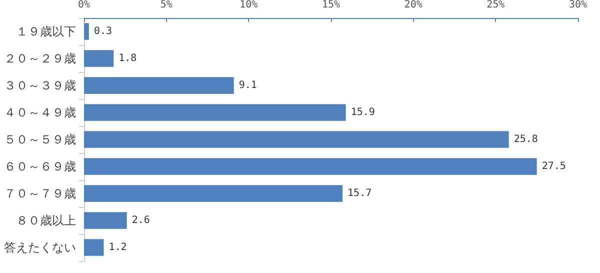 This screenshot has width=600, height=273. Describe the element at coordinates (554, 166) in the screenshot. I see `data-label: 27.5` at that location.